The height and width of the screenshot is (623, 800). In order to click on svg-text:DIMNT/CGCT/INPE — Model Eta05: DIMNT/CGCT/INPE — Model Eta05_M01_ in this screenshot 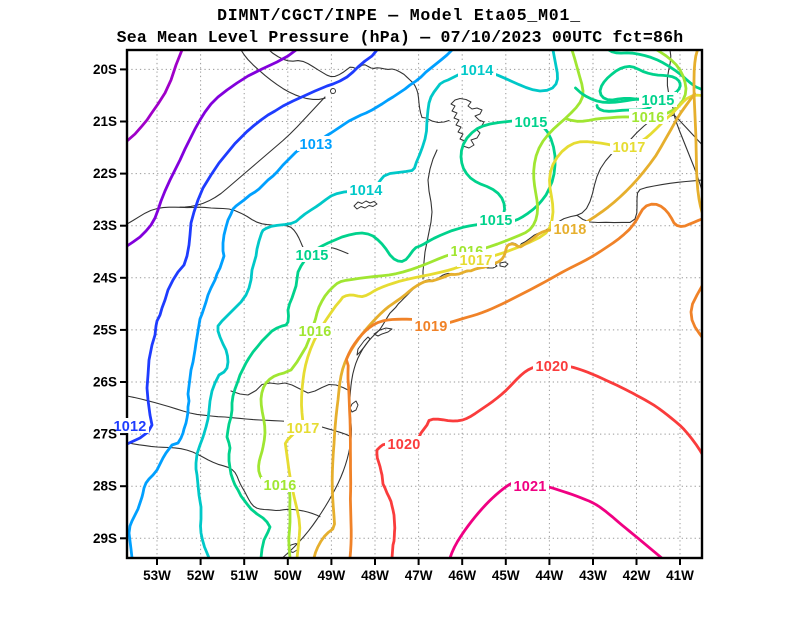, I will do `click(399, 15)`.